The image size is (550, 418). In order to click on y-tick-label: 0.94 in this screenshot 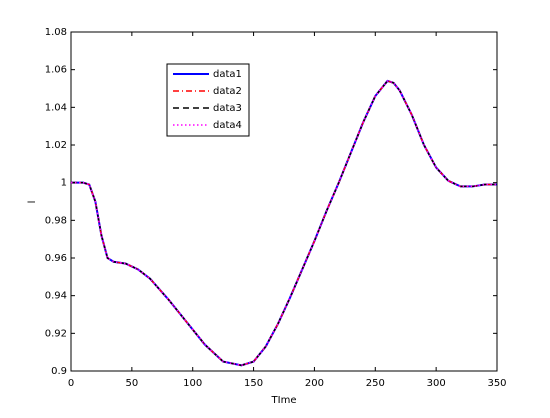, I will do `click(56, 296)`.